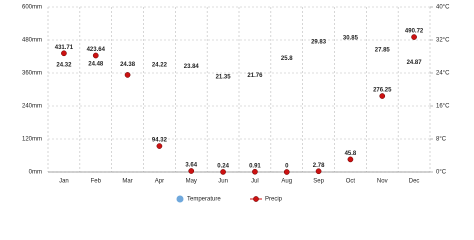 Image resolution: width=474 pixels, height=240 pixels. I want to click on data-label: 27.85, so click(383, 51).